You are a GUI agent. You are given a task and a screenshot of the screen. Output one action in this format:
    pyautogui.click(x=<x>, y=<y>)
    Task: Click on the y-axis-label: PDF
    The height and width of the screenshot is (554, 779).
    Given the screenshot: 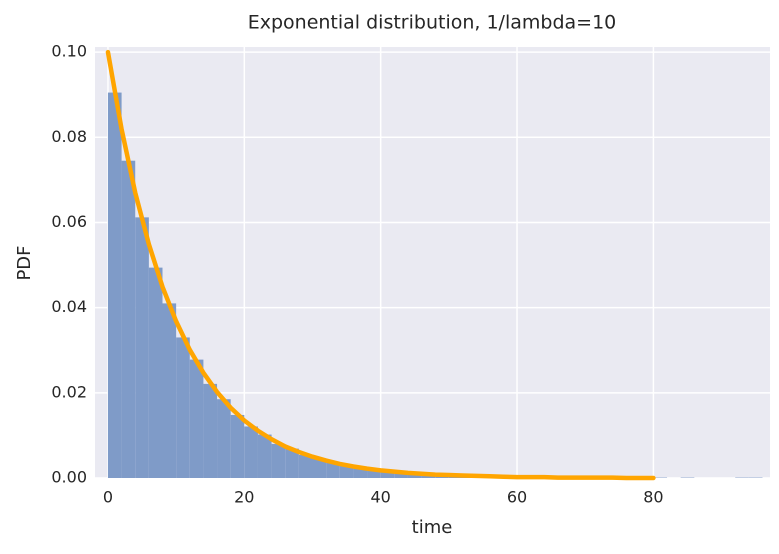 What is the action you would take?
    pyautogui.click(x=24, y=262)
    